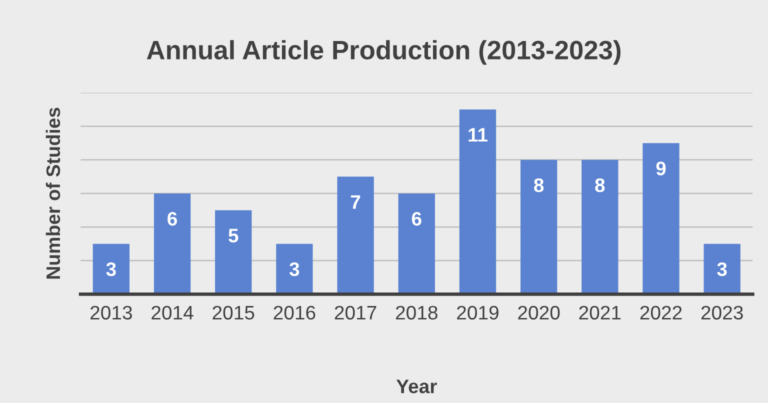 Image resolution: width=768 pixels, height=403 pixels. I want to click on data-label: 9, so click(661, 169).